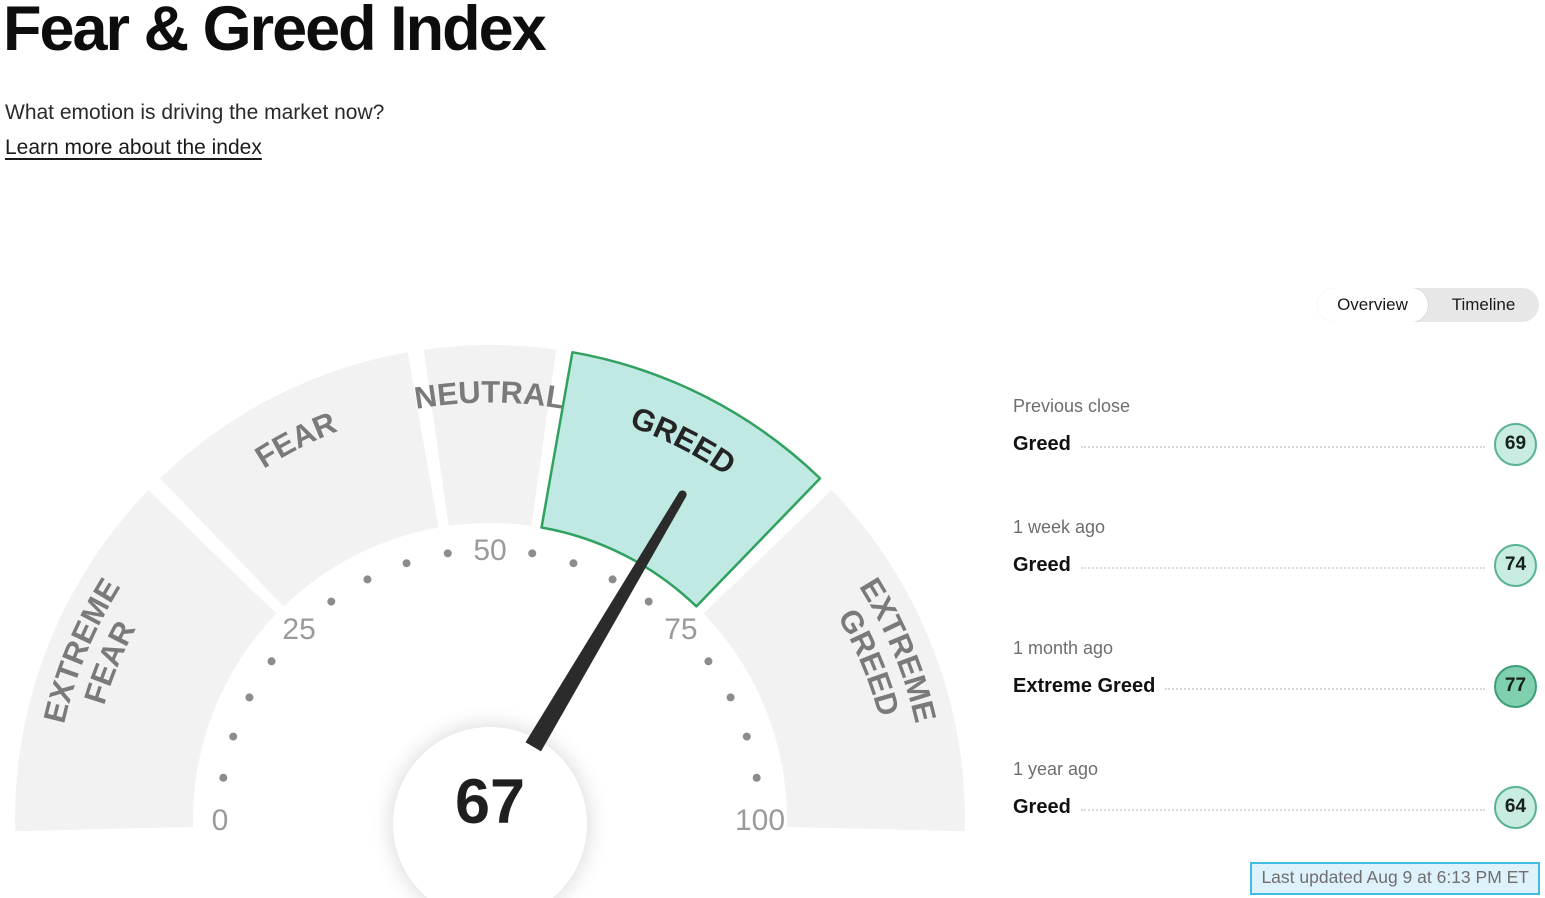 This screenshot has width=1545, height=898. What do you see at coordinates (490, 435) in the screenshot?
I see `gauge-segment-neutral` at bounding box center [490, 435].